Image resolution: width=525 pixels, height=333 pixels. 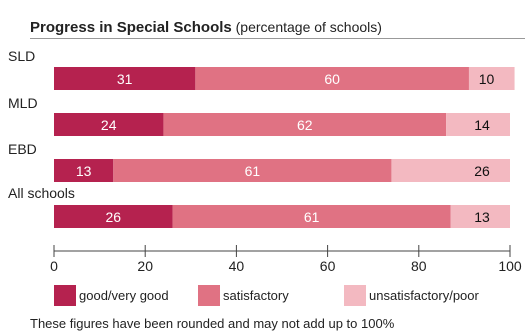 I want to click on category-label: EBD, so click(x=22, y=149).